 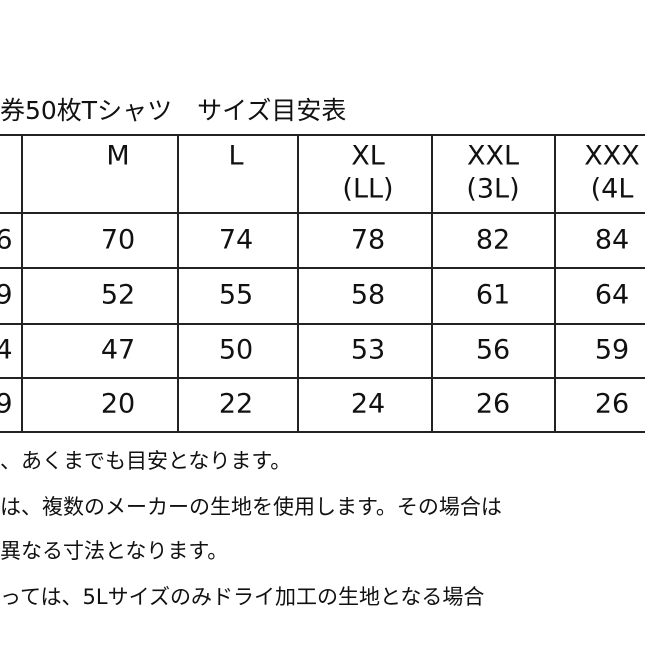 What do you see at coordinates (236, 350) in the screenshot?
I see `cell: 50` at bounding box center [236, 350].